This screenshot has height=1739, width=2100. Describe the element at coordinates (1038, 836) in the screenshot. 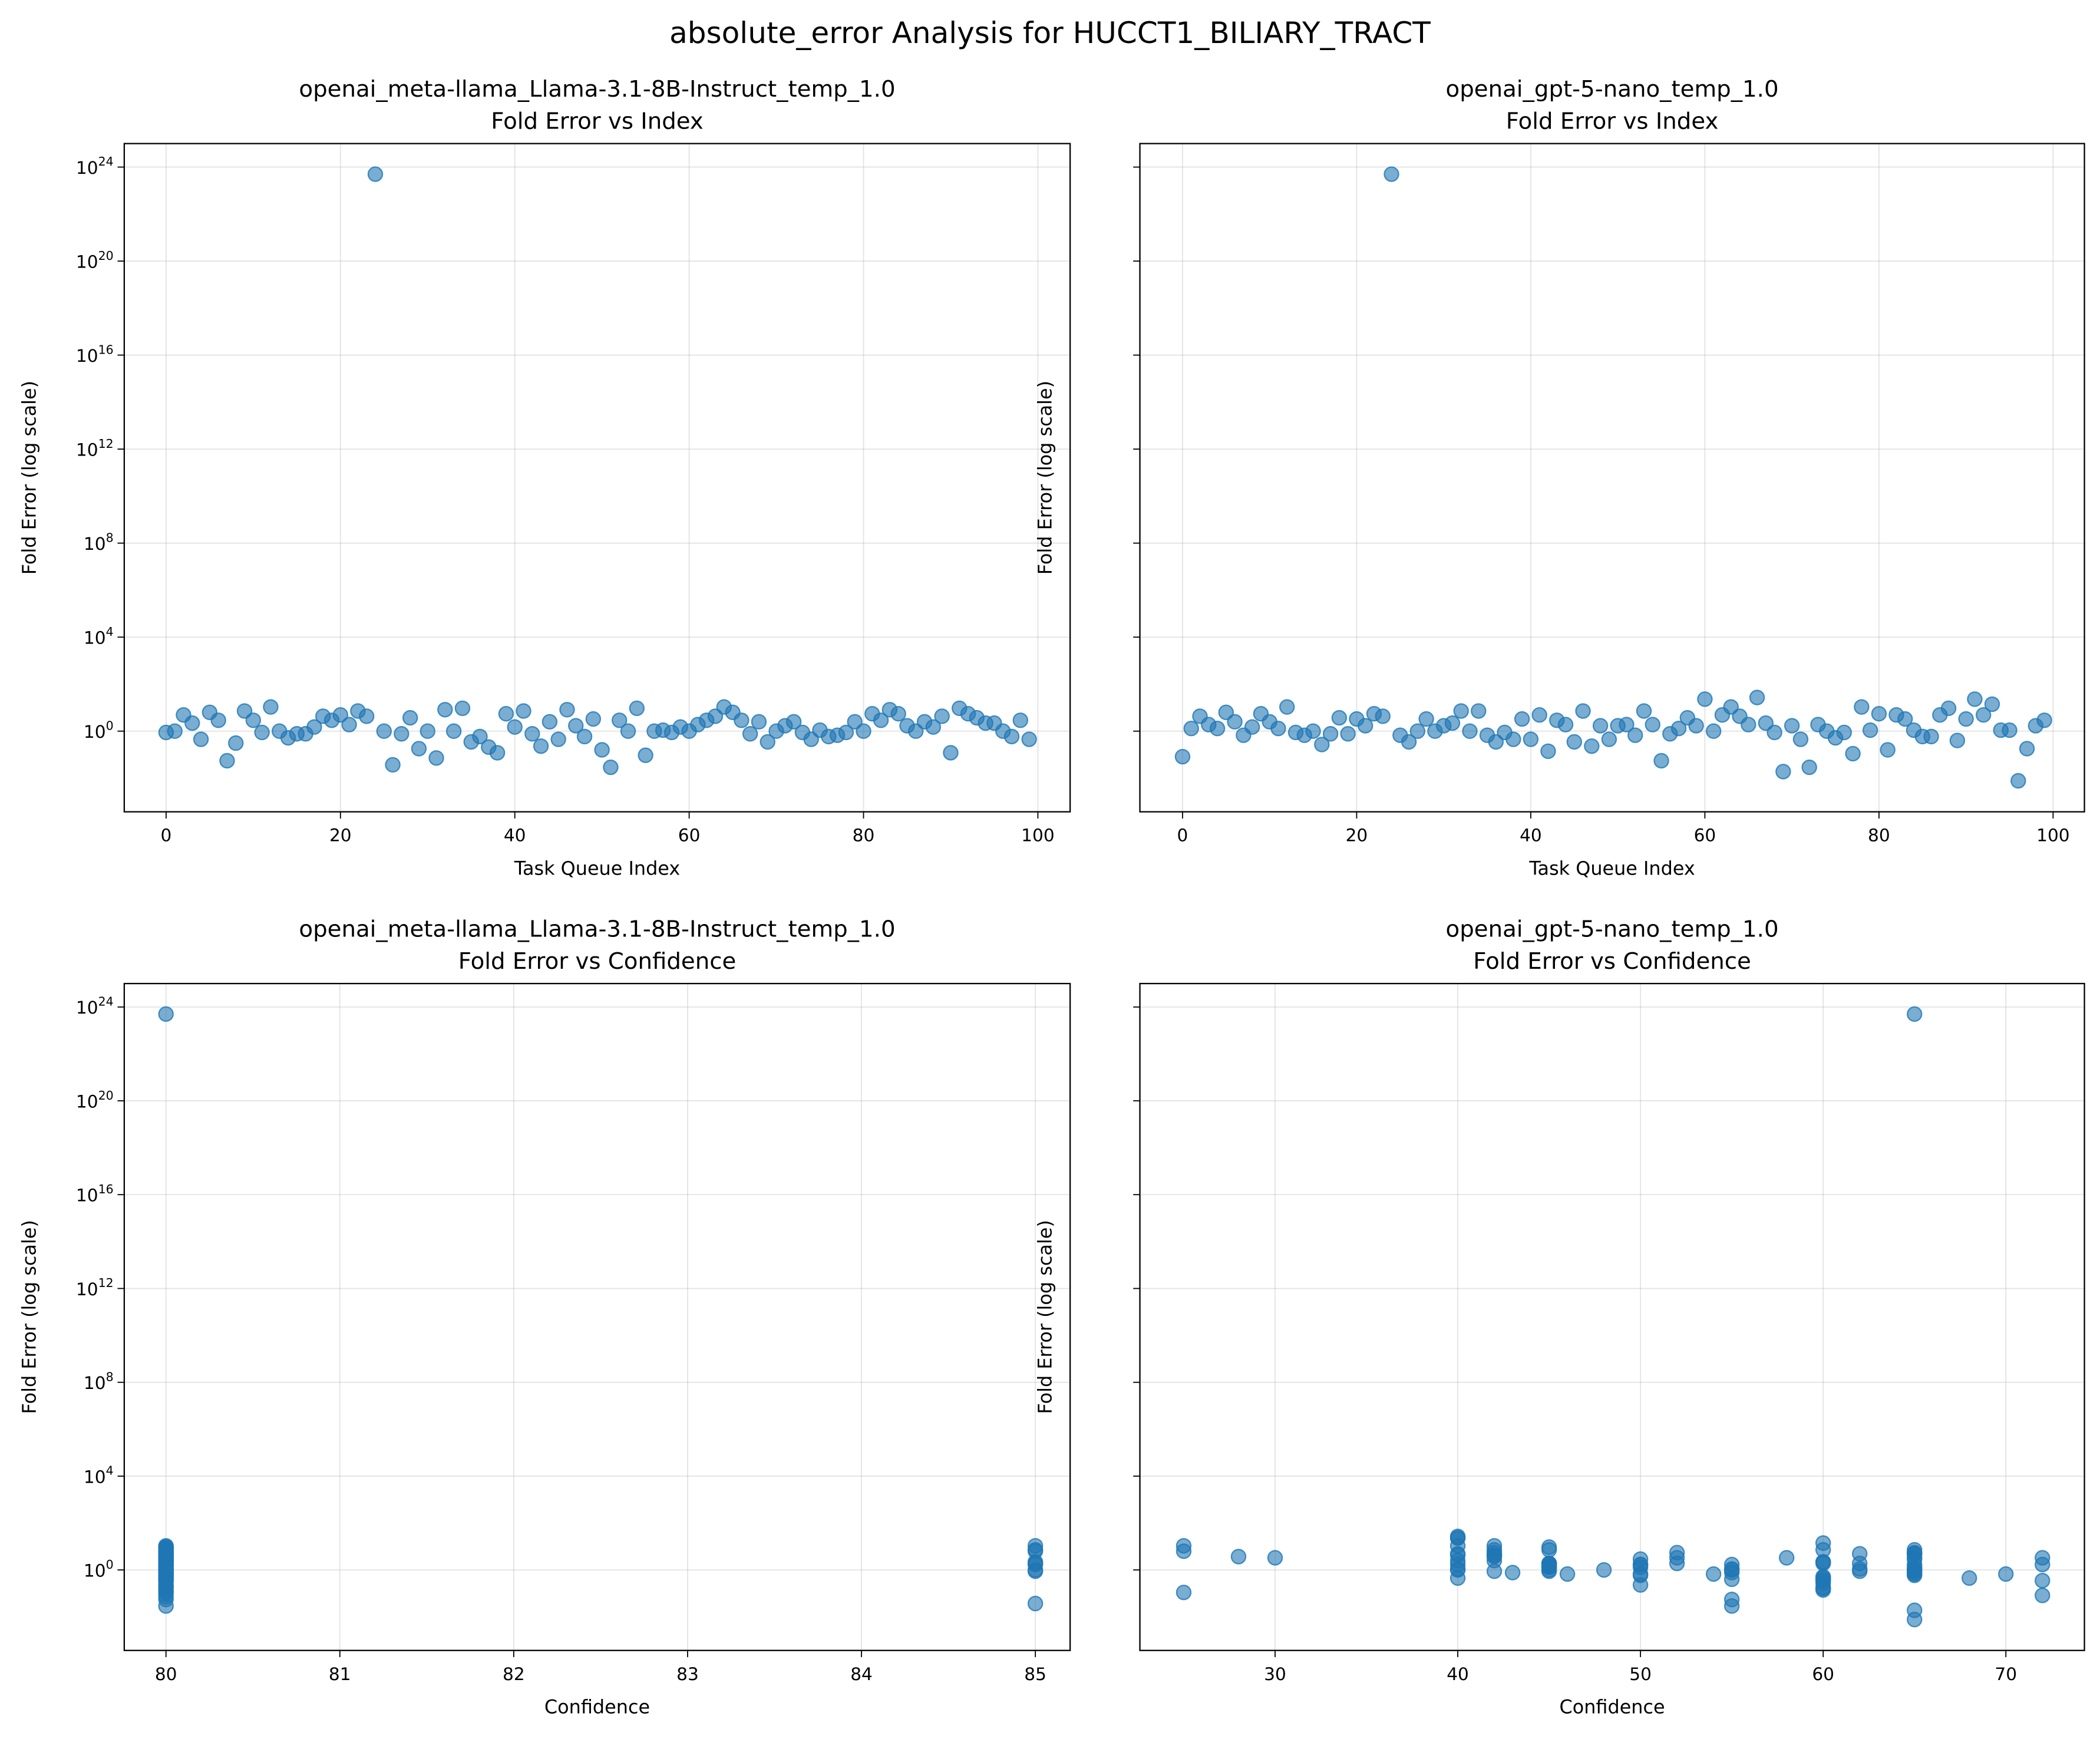

I see `x-tick-label: 100` at that location.